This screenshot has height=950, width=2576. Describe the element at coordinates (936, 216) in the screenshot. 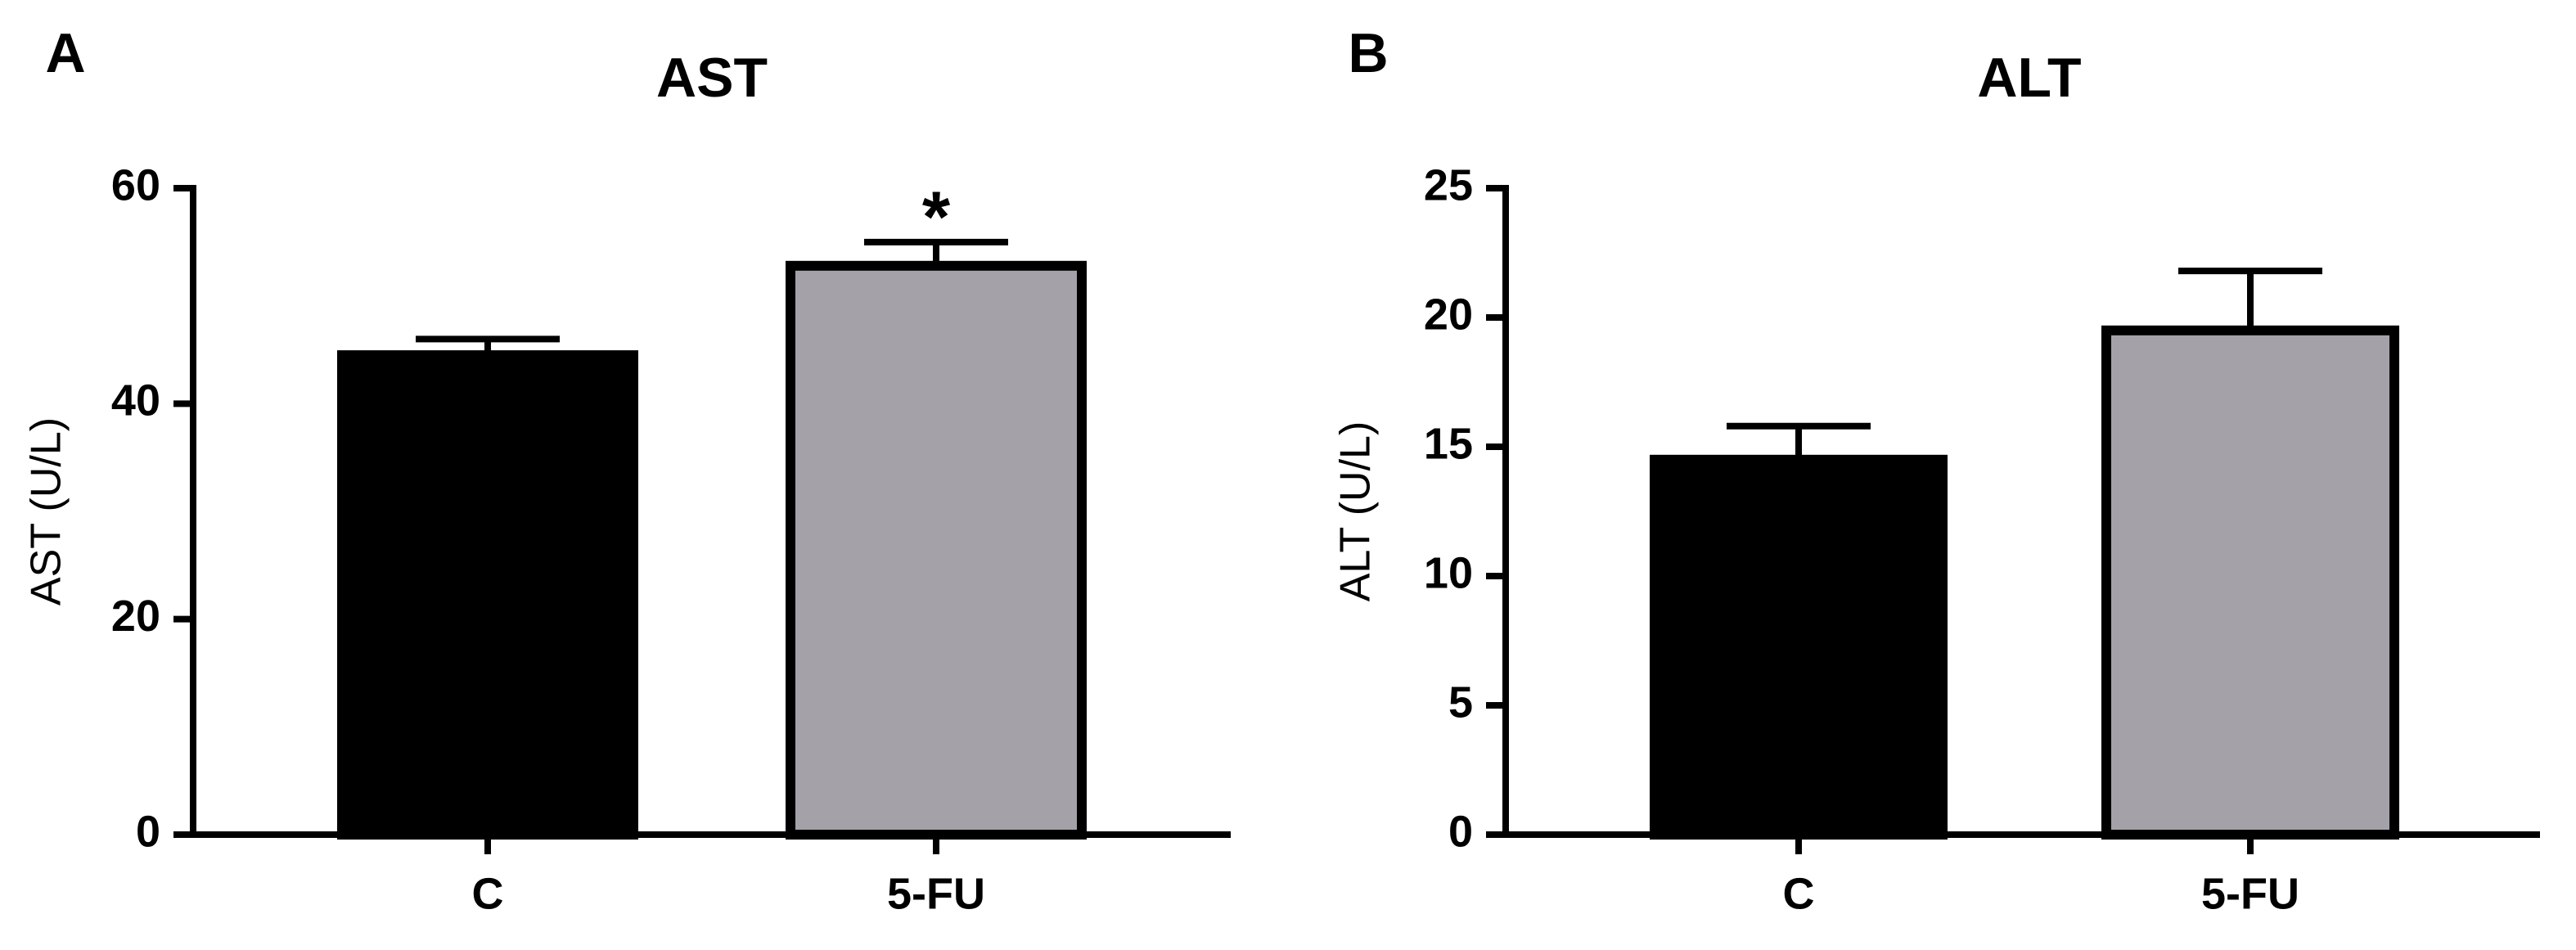

I see `significance-marker: *` at that location.